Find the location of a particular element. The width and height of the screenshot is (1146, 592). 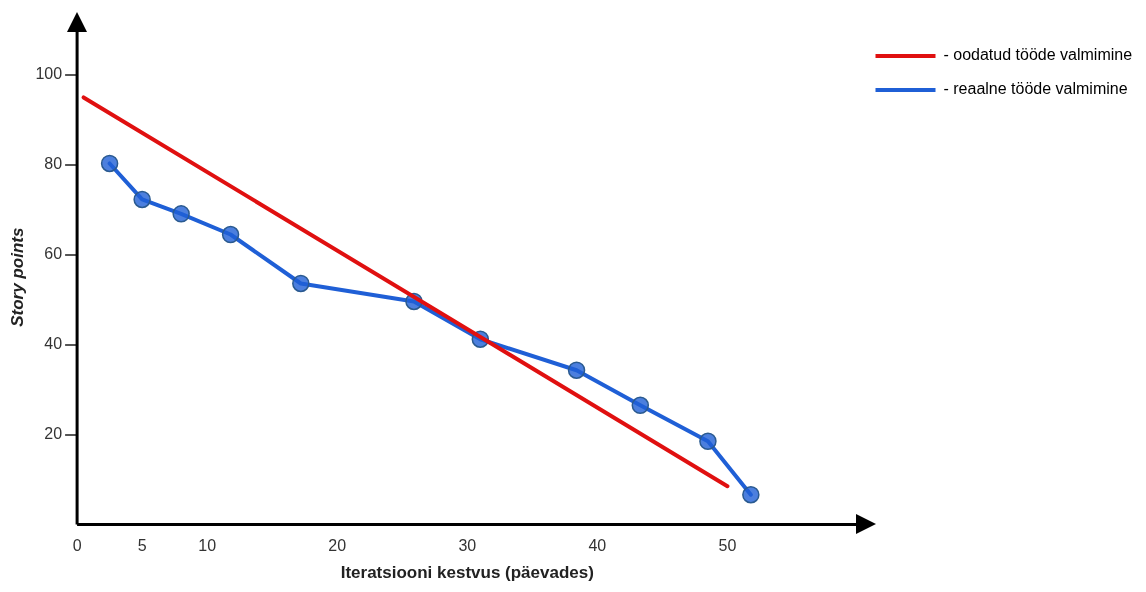

y-tick-label: 80 is located at coordinates (53, 164).